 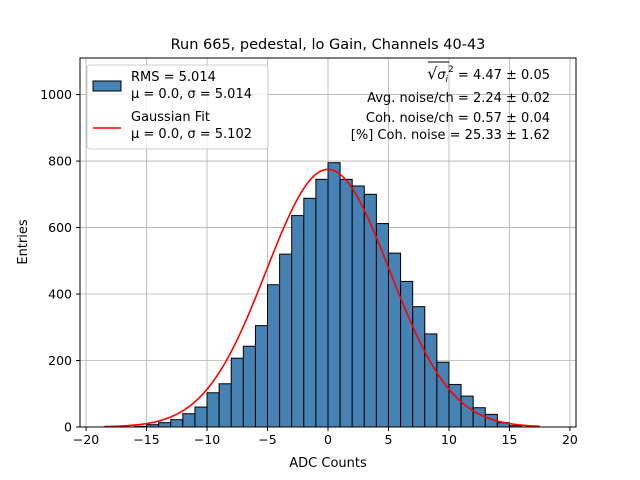 I want to click on annotation-avg-noise: Avg. noise/ch = 2.24 ± 0.02, so click(x=458, y=98).